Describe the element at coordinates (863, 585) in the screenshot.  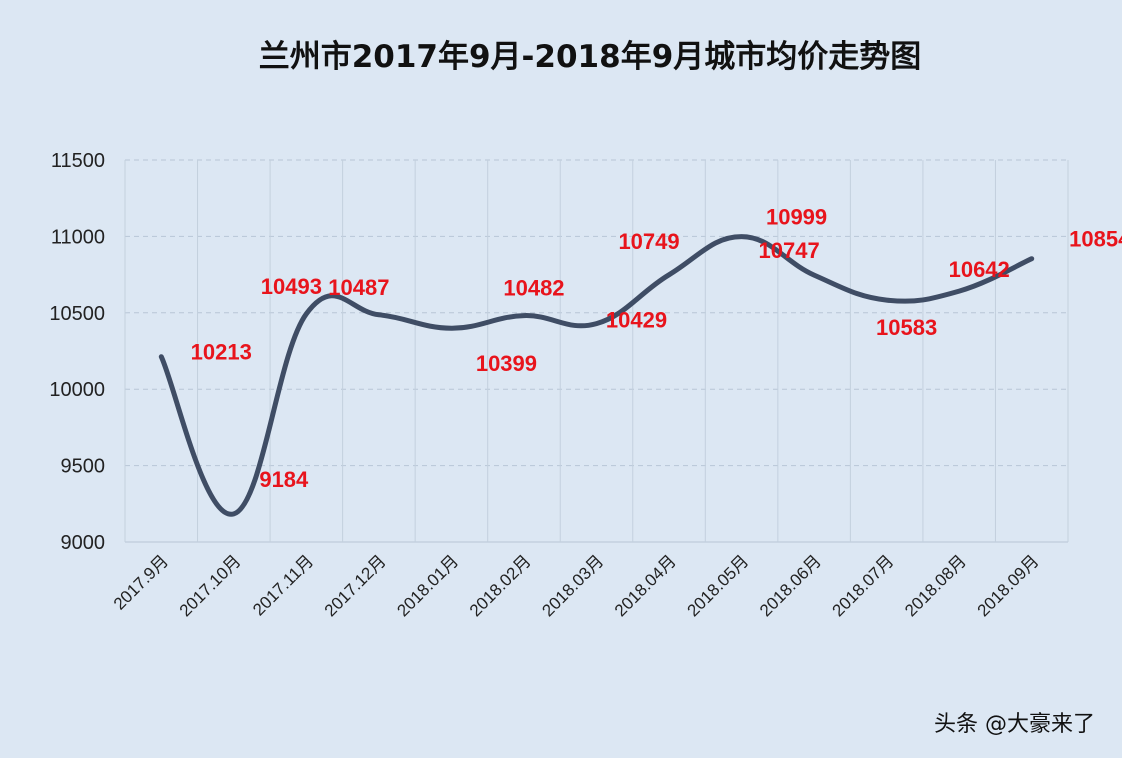
I see `x-tick-label: 2018.07月` at that location.